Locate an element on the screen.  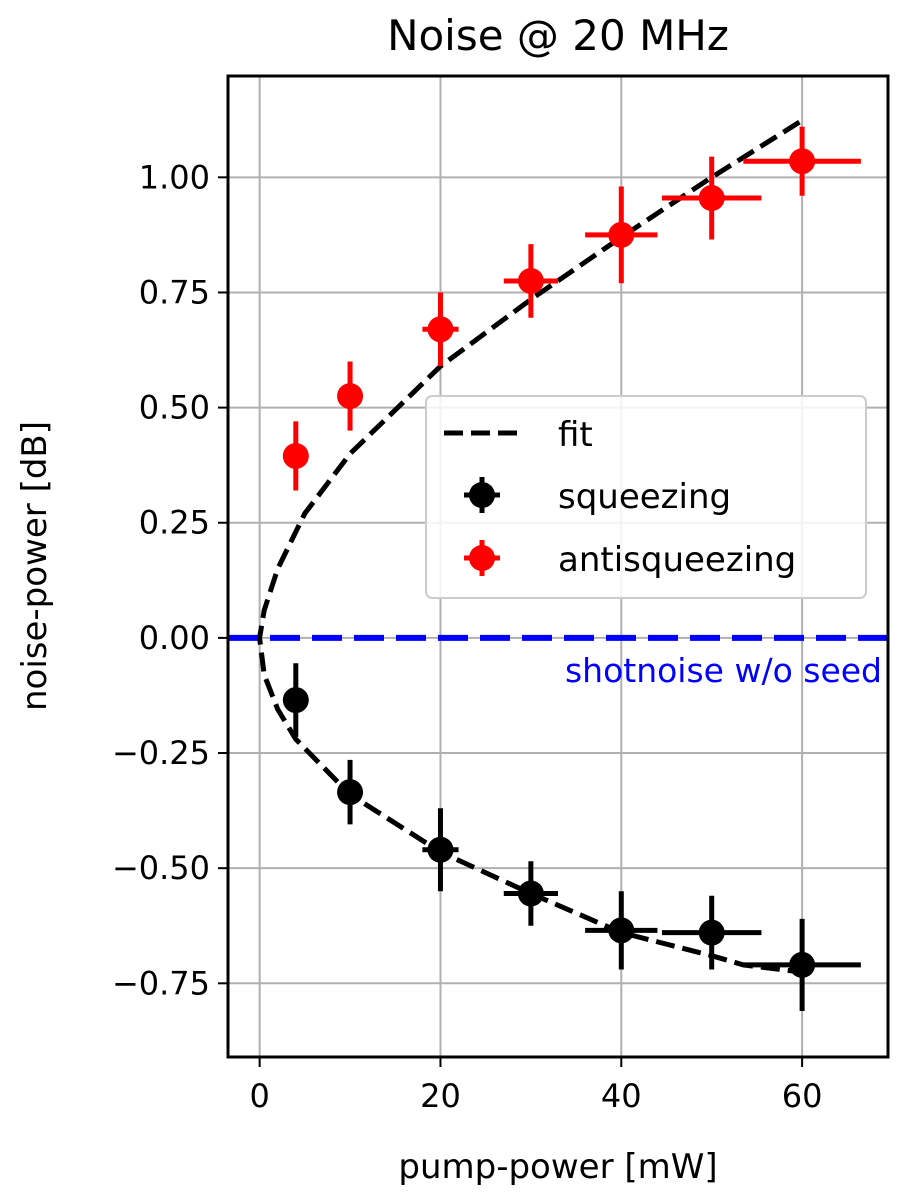
legend-antisqueezing-label: antisqueezing is located at coordinates (677, 560).